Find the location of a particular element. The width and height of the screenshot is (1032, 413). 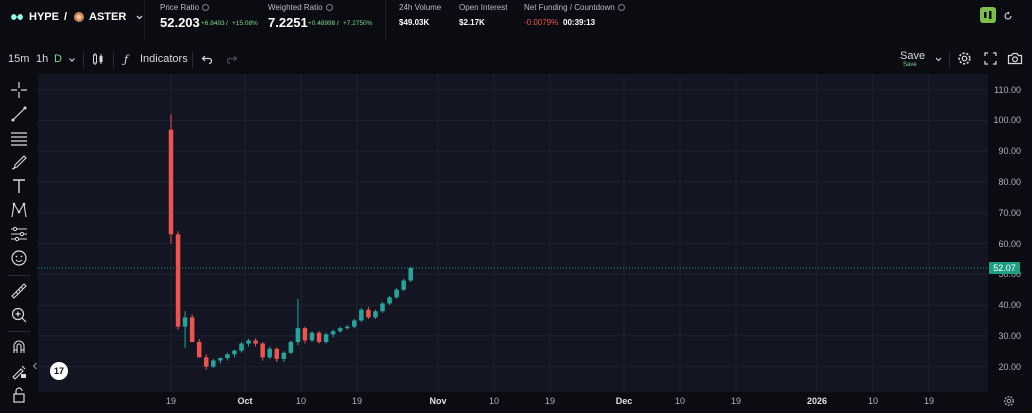

x-tick-label: 19 is located at coordinates (736, 401).